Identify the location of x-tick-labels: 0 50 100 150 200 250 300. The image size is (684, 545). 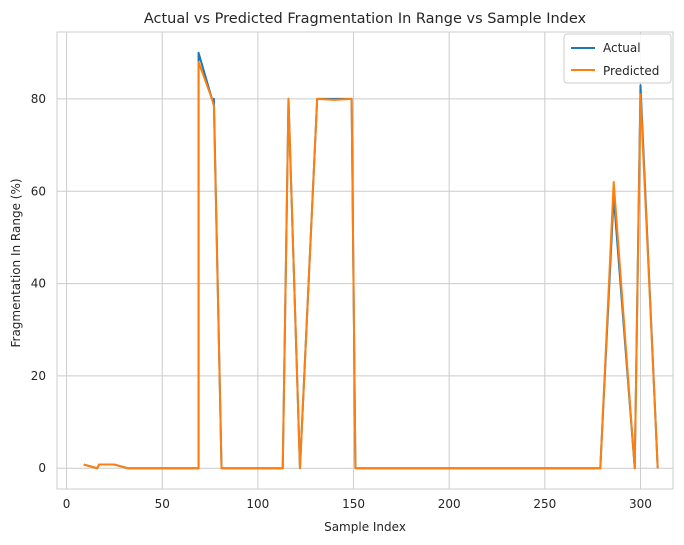
(357, 504).